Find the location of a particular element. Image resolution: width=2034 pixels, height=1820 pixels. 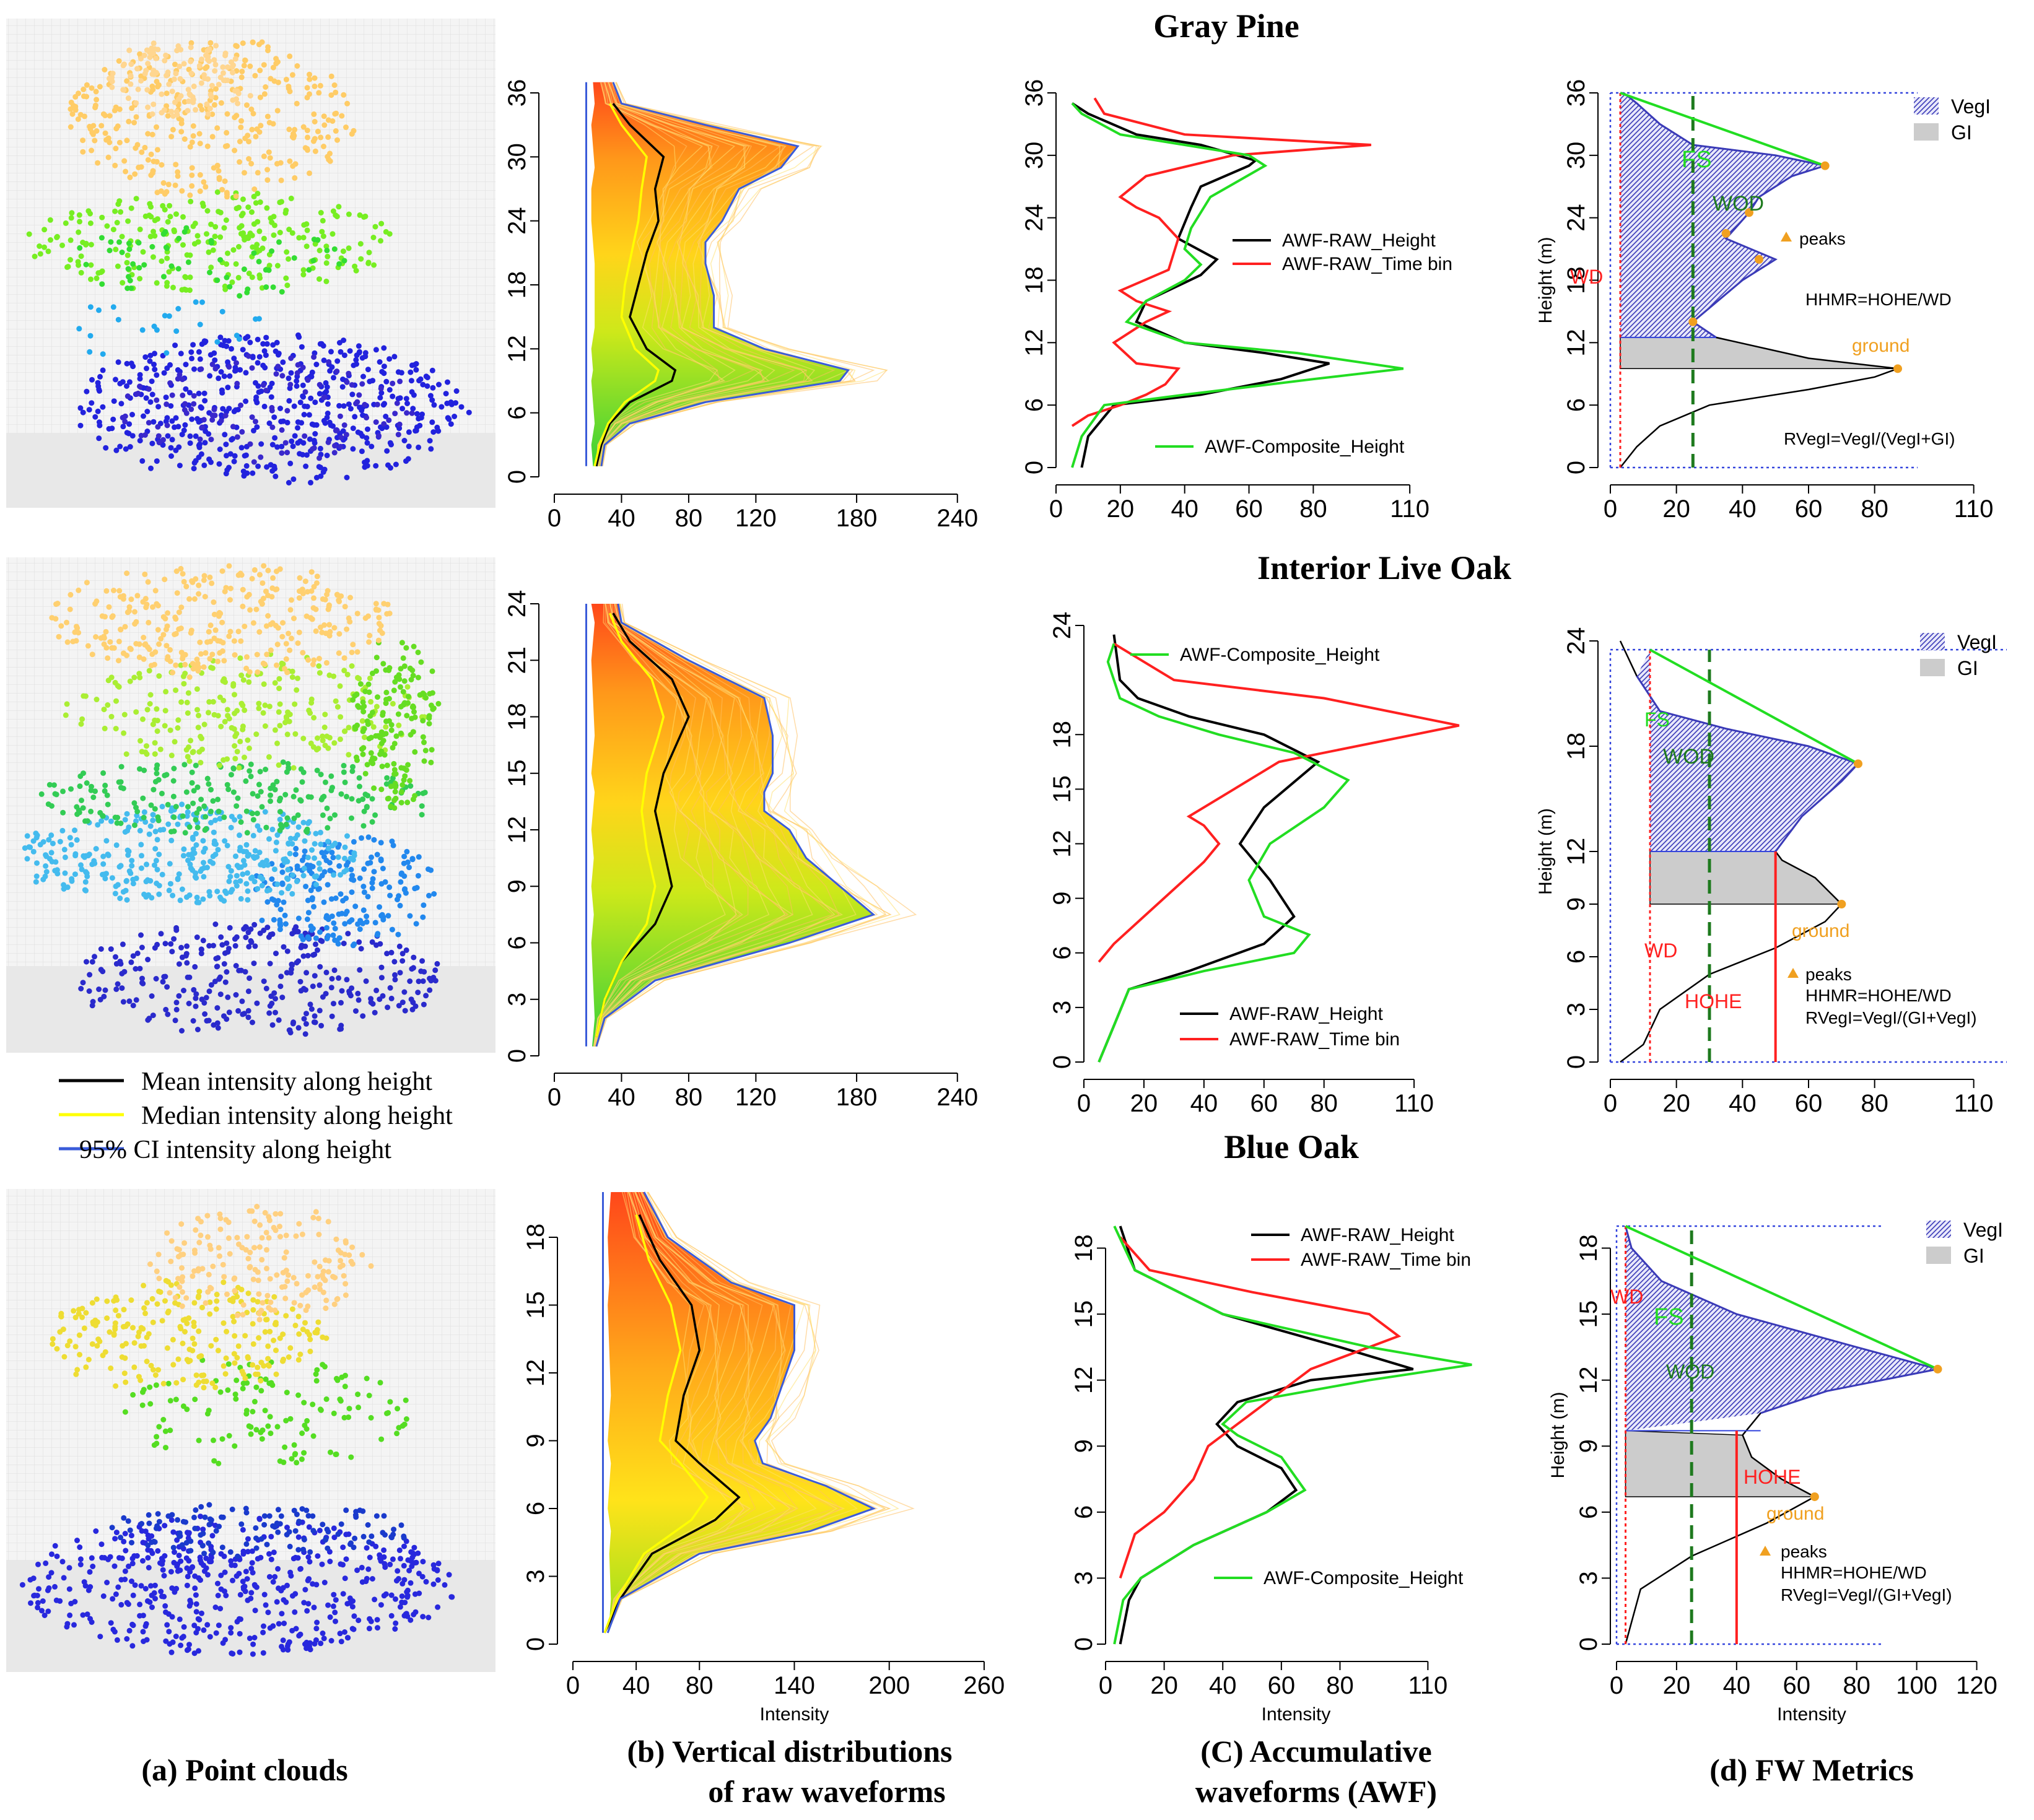

legend-gi-swatch is located at coordinates (1926, 132).